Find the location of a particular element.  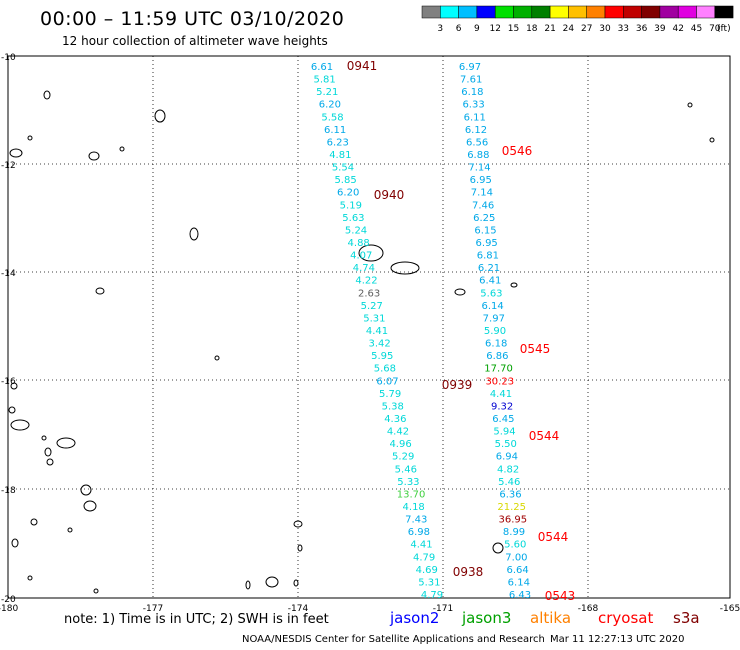

latitude-label: -12 is located at coordinates (8, 166).